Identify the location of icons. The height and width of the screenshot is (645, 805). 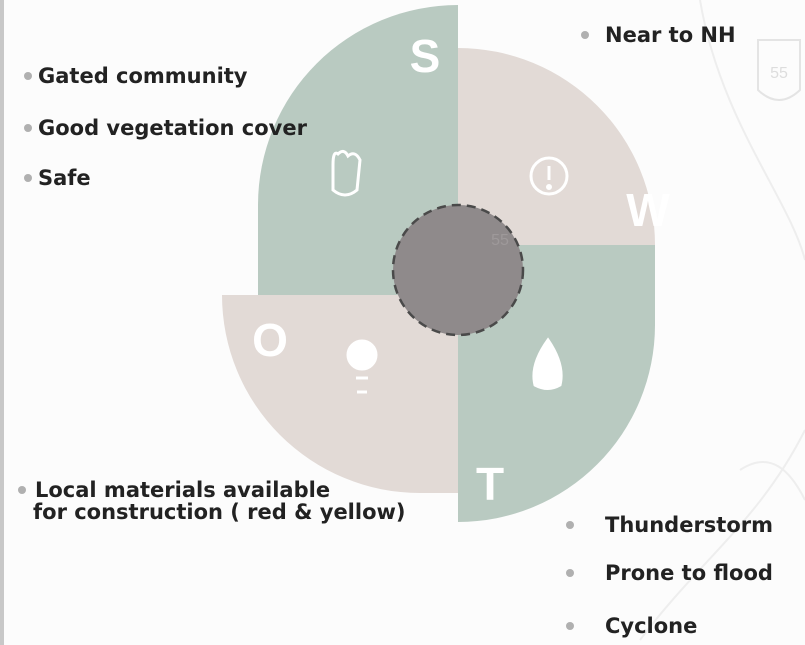
(450, 271).